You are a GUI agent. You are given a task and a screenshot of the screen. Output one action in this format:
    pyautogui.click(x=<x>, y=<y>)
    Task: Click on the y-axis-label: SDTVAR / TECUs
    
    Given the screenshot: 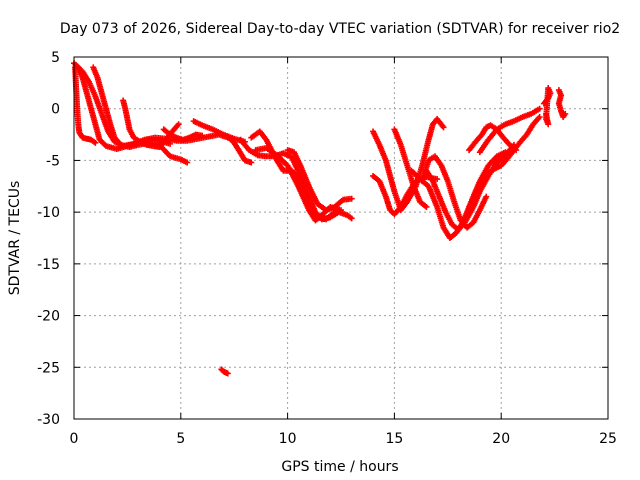 What is the action you would take?
    pyautogui.click(x=15, y=238)
    